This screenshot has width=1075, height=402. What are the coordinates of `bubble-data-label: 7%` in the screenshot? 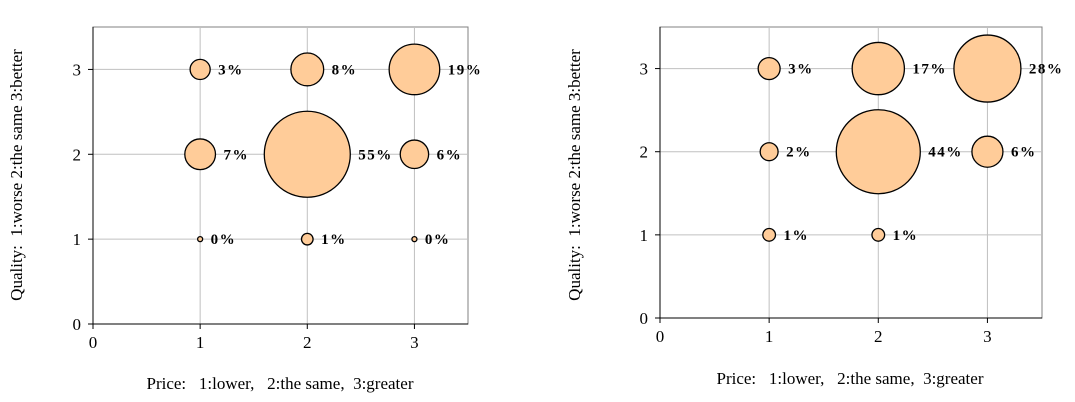 It's located at (236, 155).